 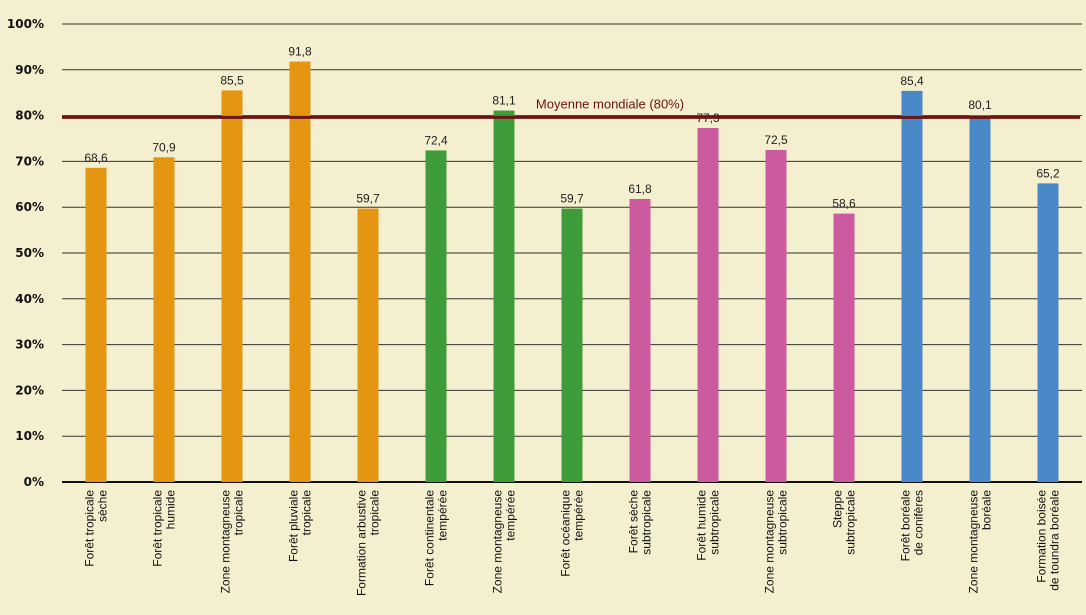 I want to click on y-tick-label: 30%, so click(x=29, y=345).